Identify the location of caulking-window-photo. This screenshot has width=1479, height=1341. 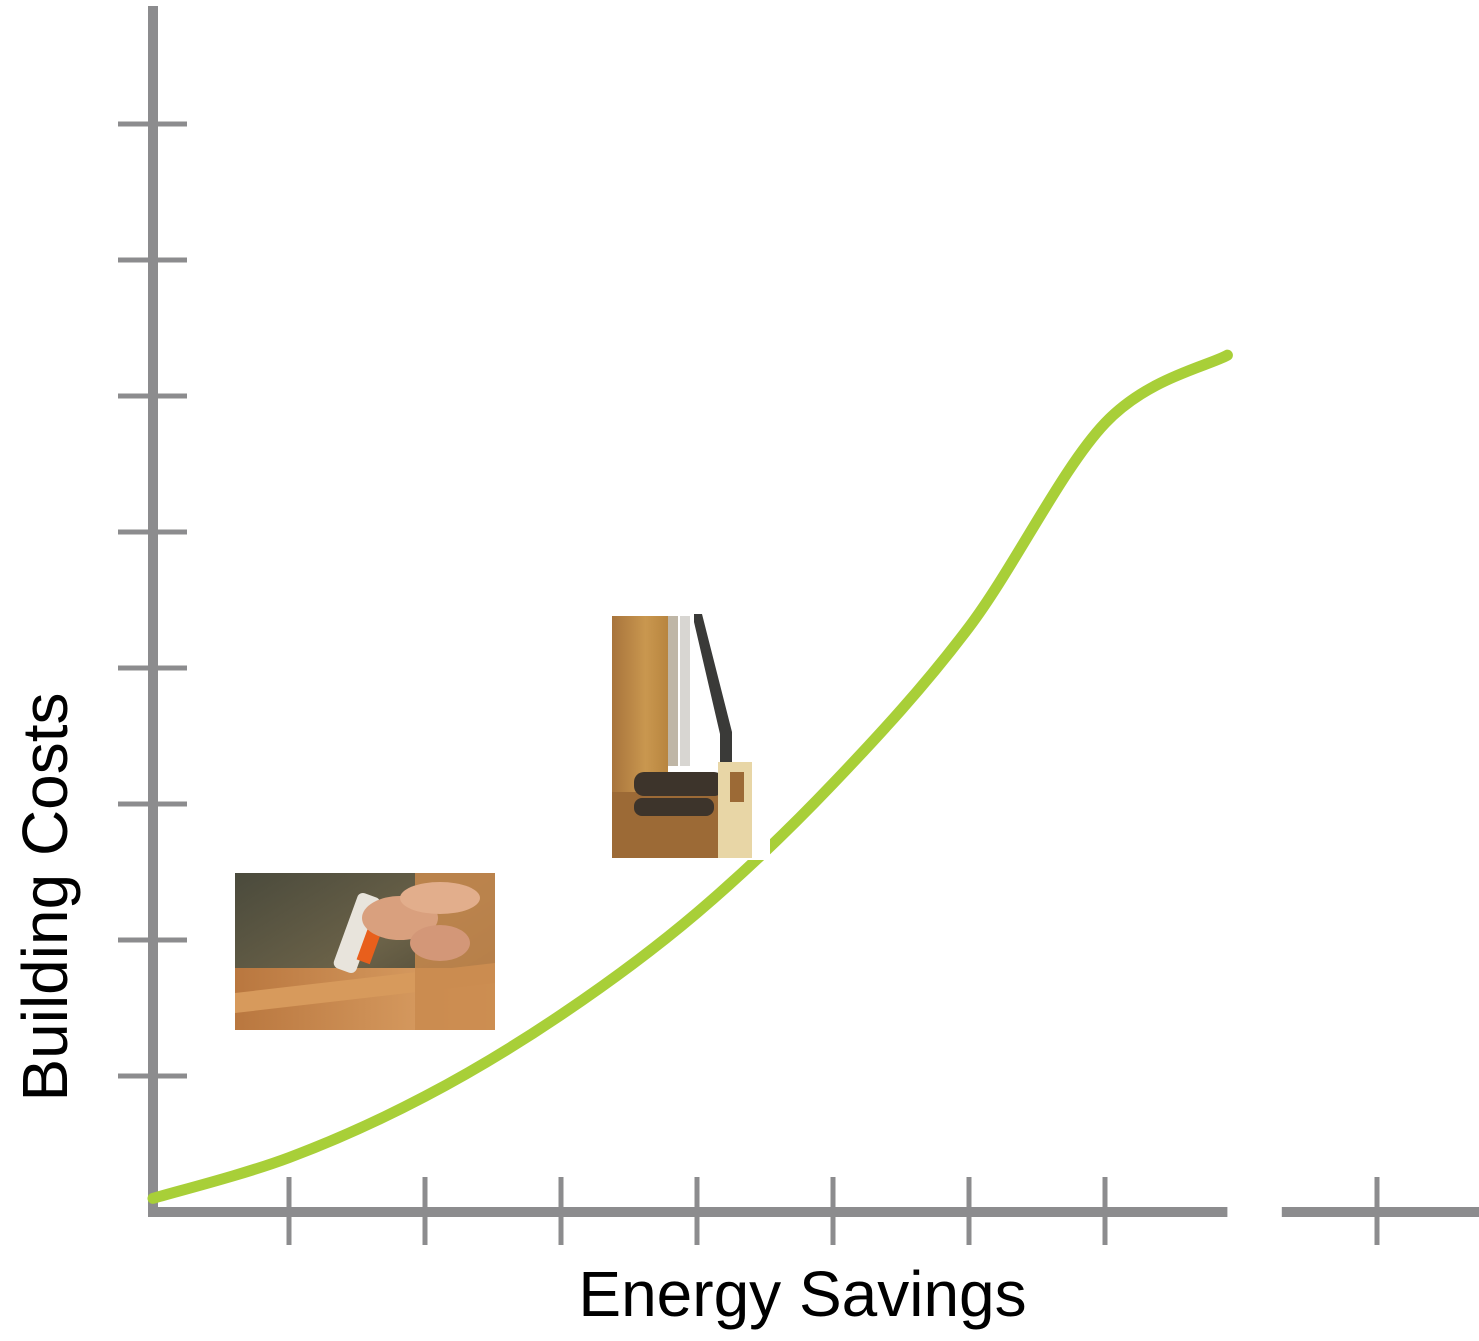
(365, 951).